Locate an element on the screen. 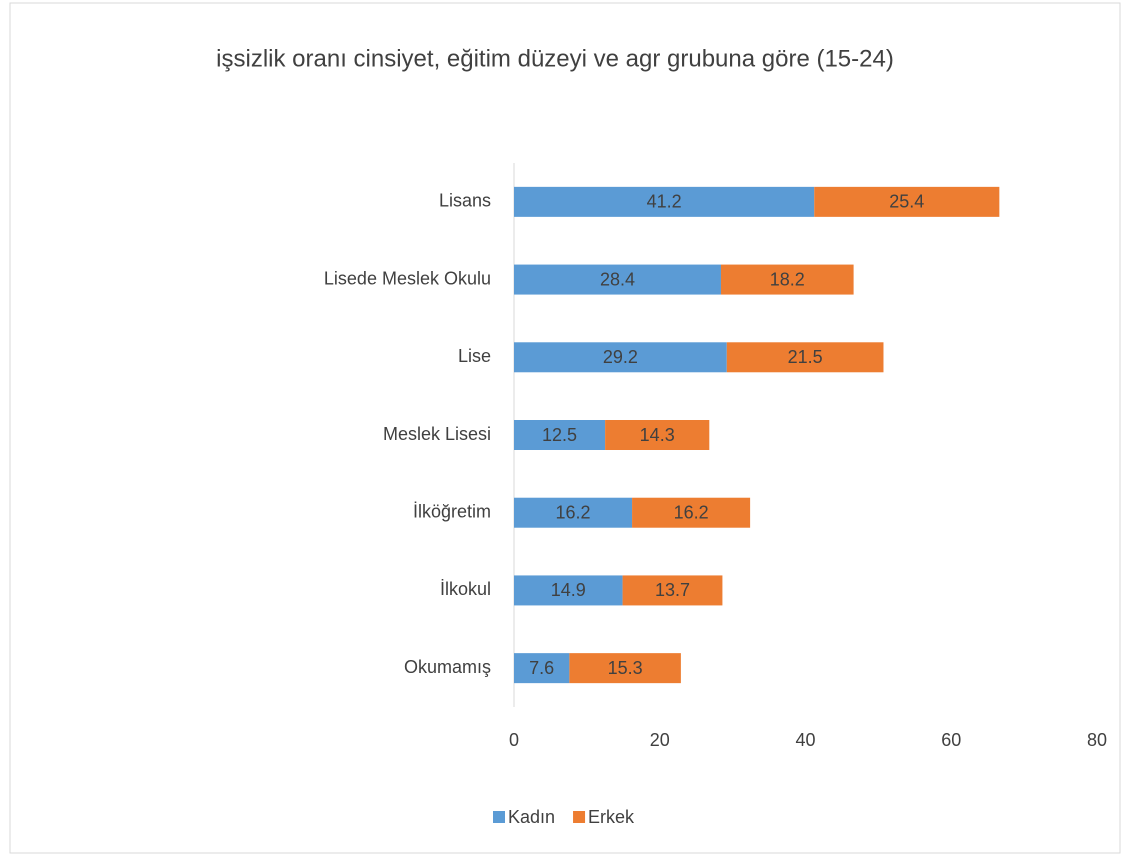 The image size is (1128, 862). data-label: 14.3 is located at coordinates (657, 435).